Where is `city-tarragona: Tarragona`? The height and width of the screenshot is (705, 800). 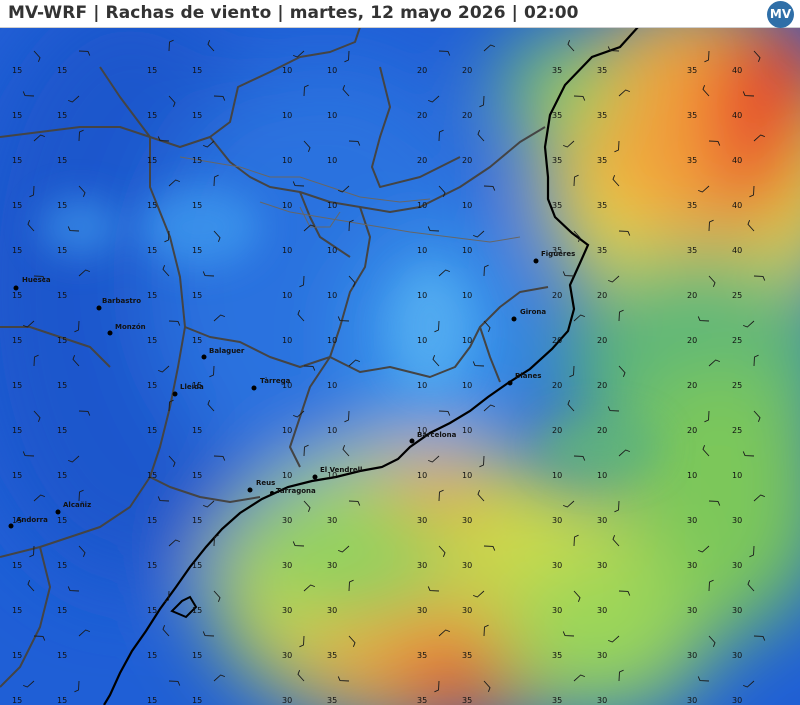
city-tarragona: Tarragona is located at coordinates (293, 491).